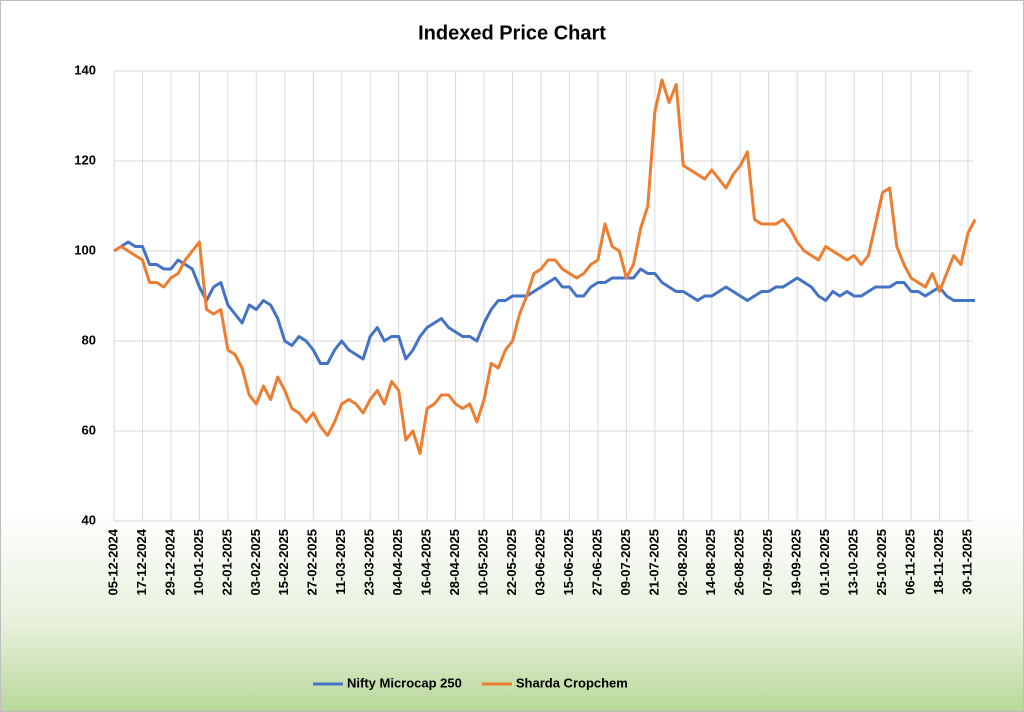  I want to click on x-tick-label: 18-11-2025, so click(938, 562).